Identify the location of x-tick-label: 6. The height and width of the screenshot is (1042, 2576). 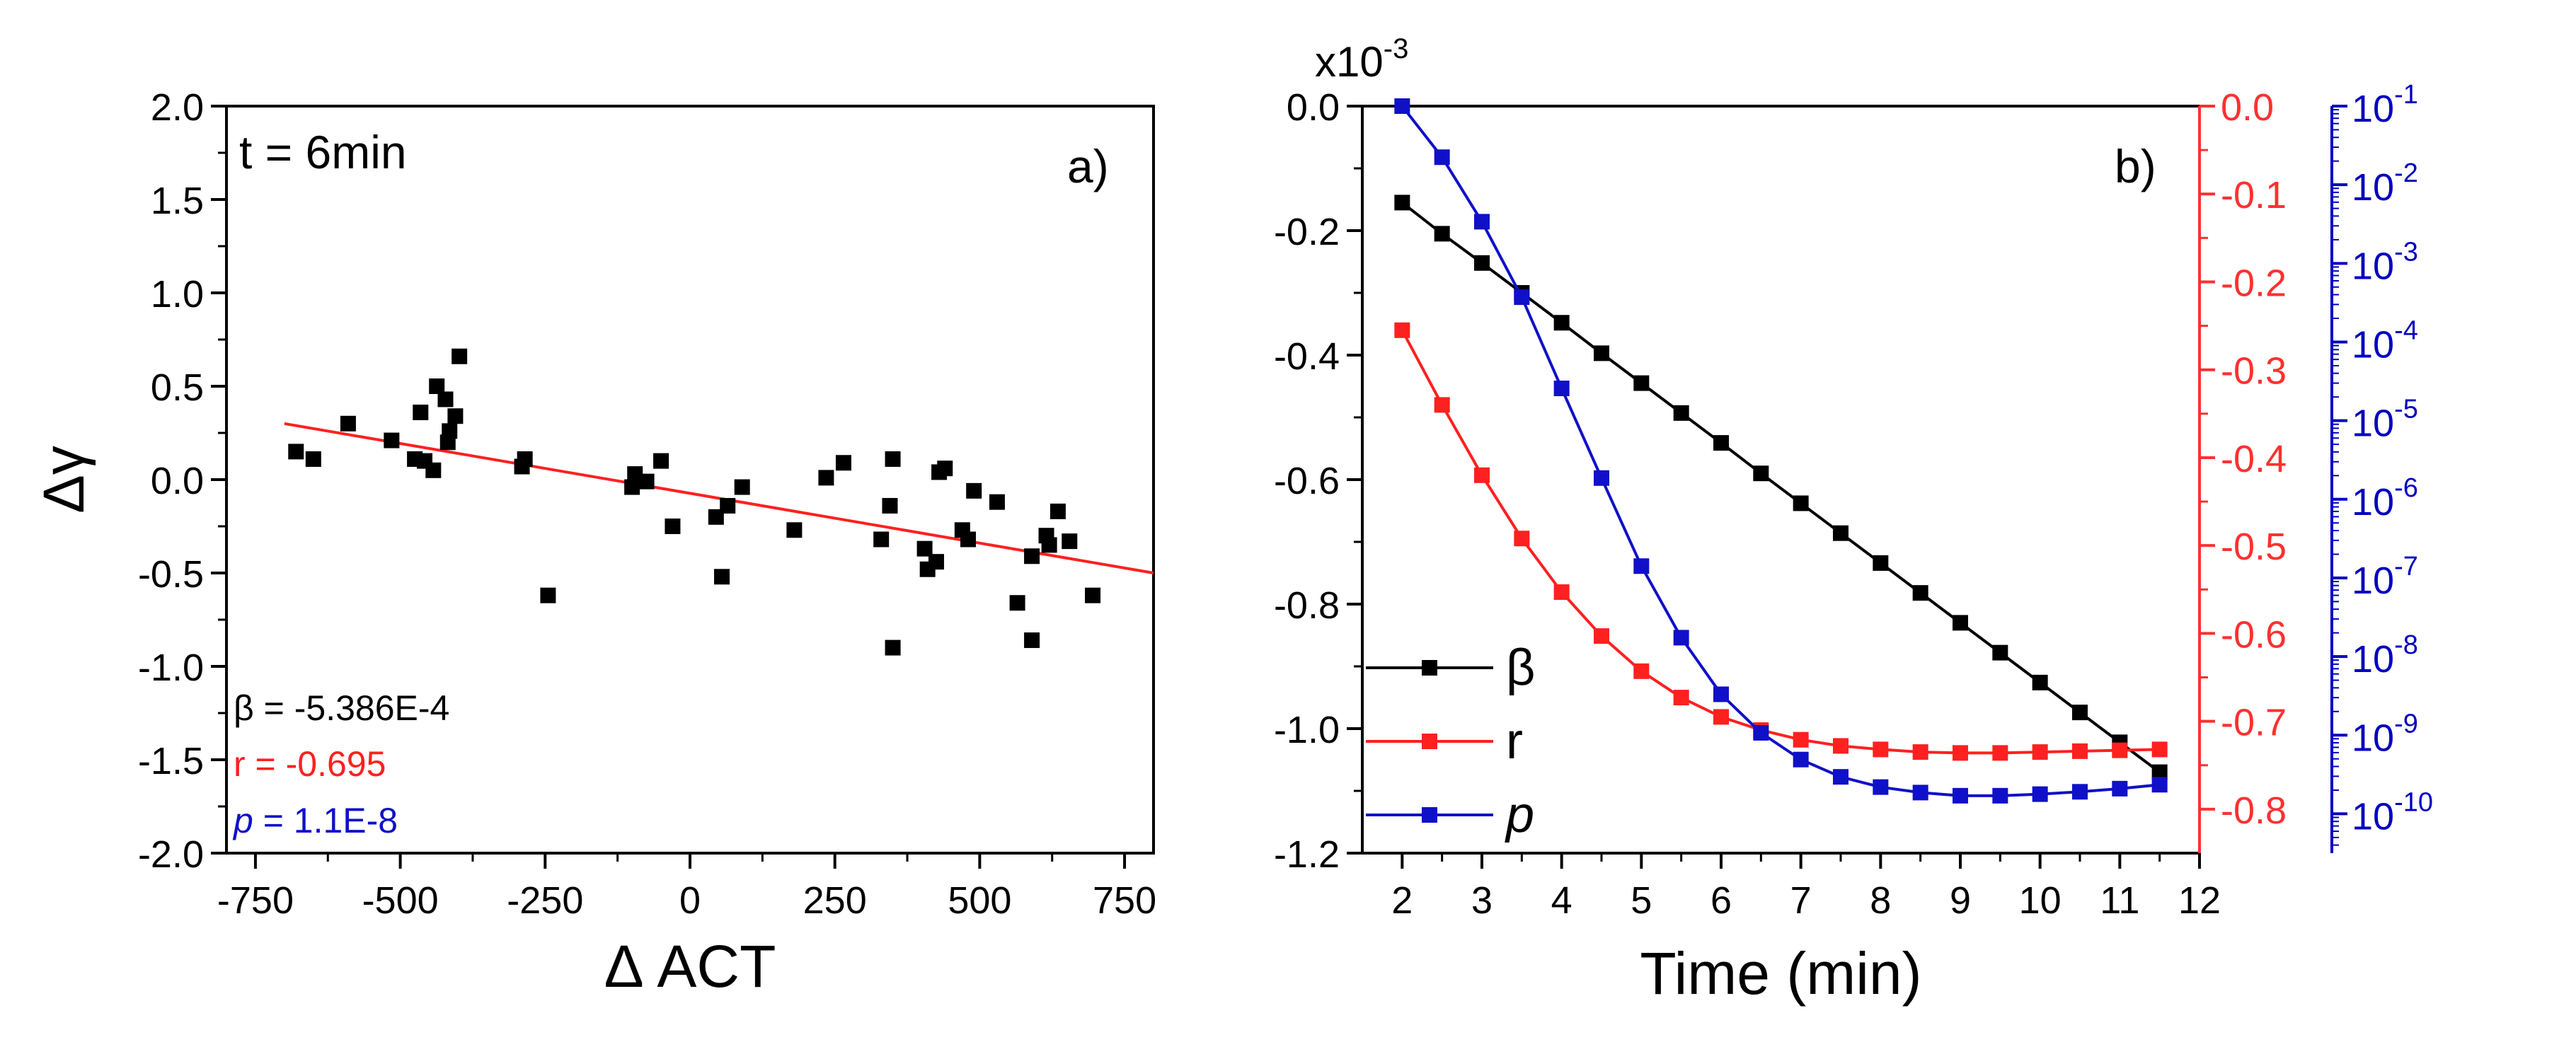
(1721, 900).